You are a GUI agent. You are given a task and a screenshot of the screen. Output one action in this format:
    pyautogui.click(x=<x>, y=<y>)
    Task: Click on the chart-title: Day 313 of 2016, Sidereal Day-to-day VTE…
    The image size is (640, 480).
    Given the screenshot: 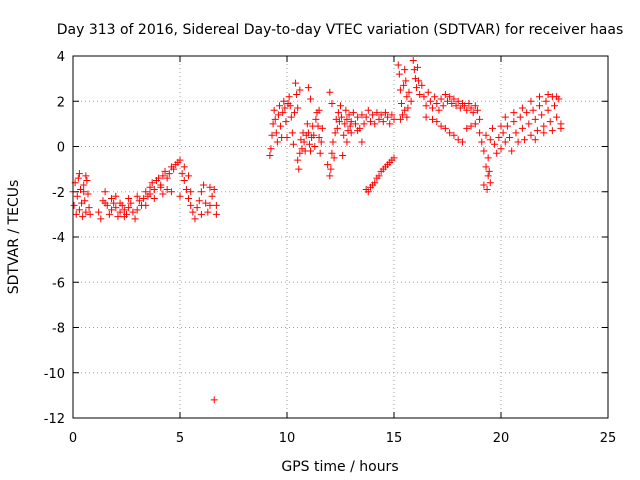 What is the action you would take?
    pyautogui.click(x=340, y=30)
    